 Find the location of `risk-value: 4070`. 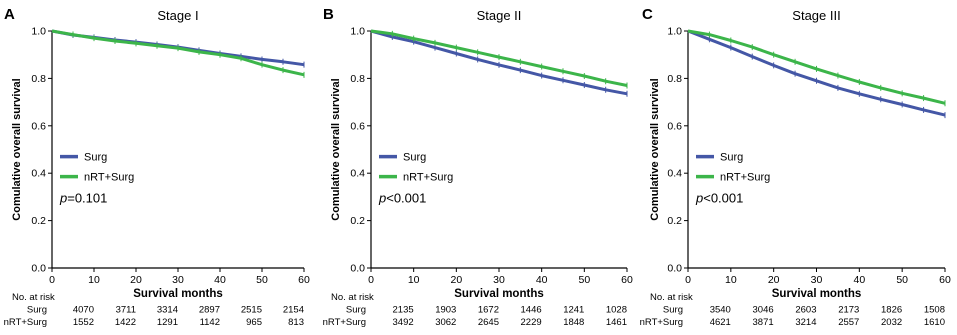

risk-value: 4070 is located at coordinates (83, 310).